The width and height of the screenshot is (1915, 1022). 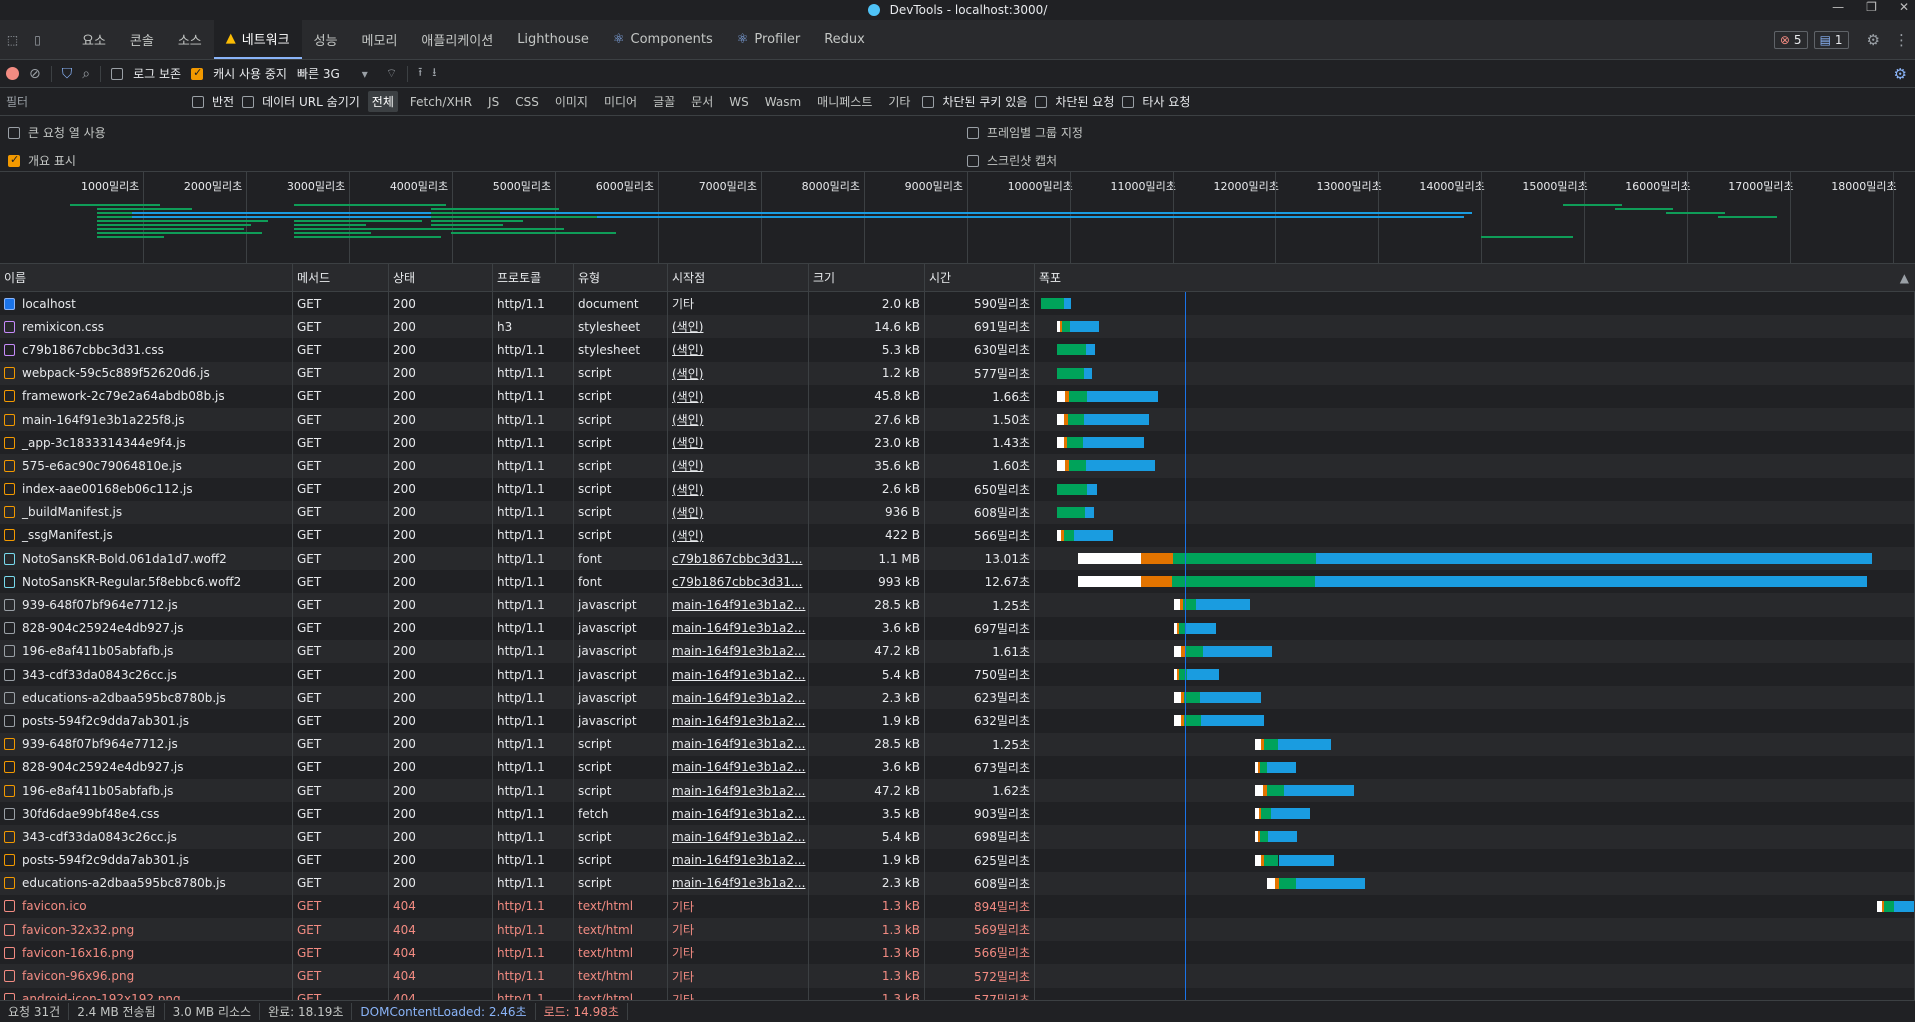 I want to click on tab-elements: 요소, so click(x=94, y=39).